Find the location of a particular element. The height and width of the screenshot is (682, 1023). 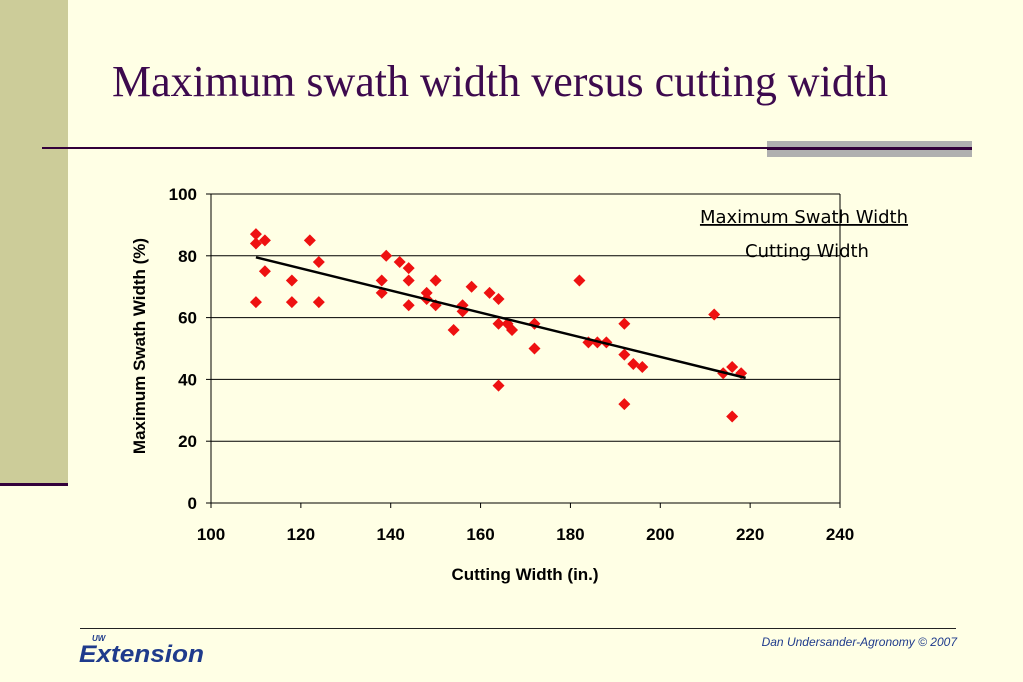

logo-word: Extension is located at coordinates (141, 654).